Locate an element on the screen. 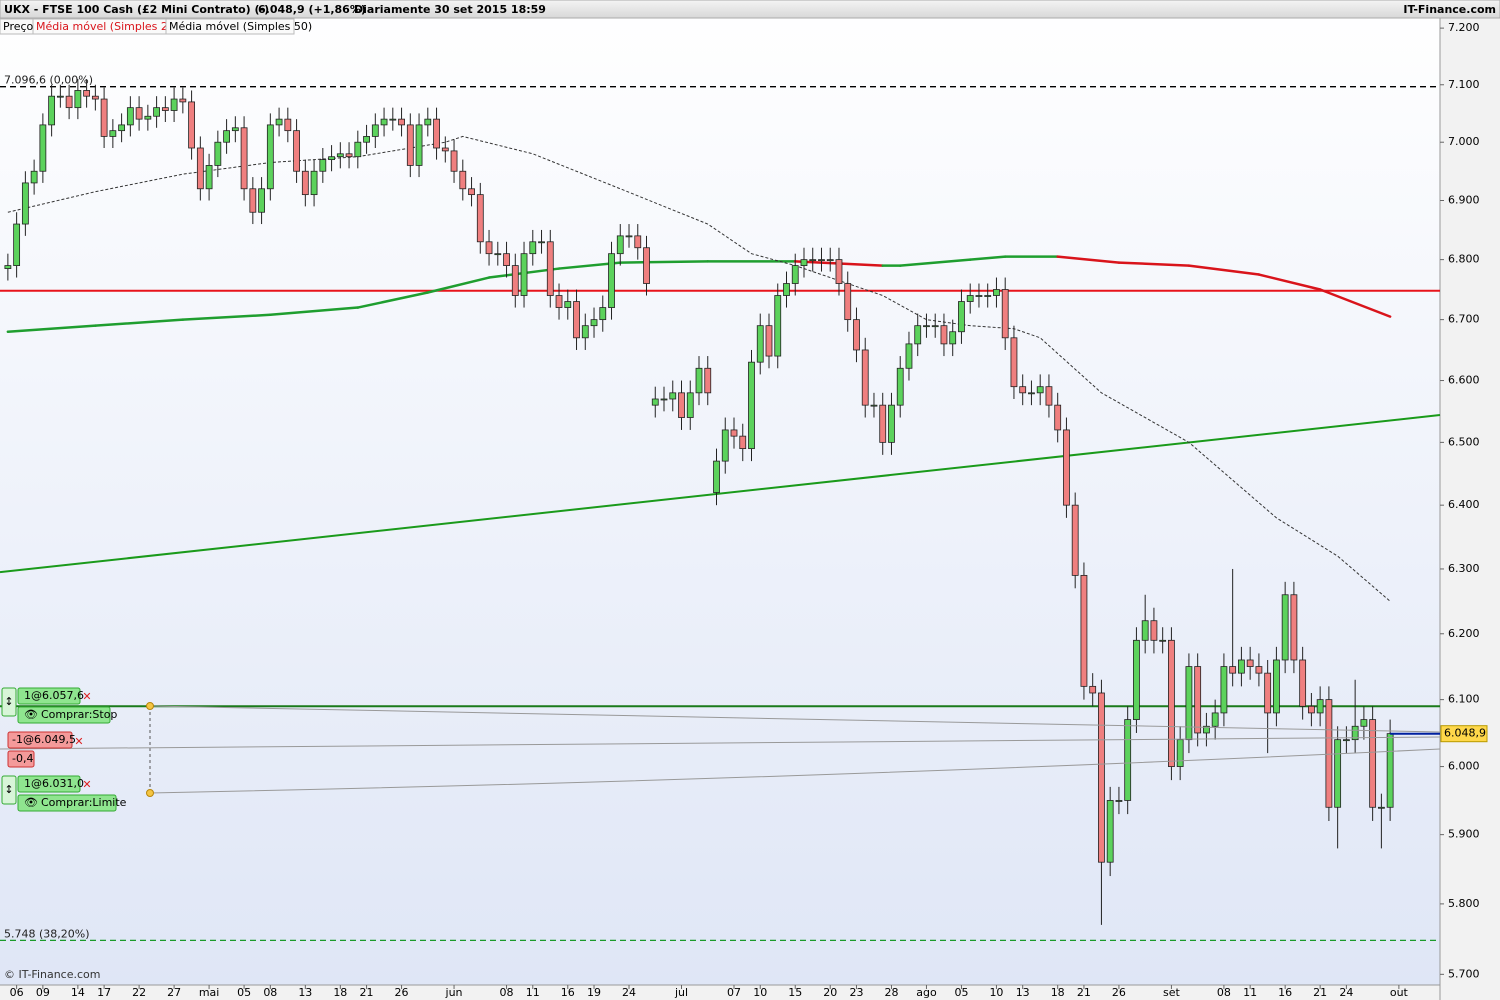 This screenshot has width=1500, height=1000. x-tick-label: 24 is located at coordinates (1346, 992).